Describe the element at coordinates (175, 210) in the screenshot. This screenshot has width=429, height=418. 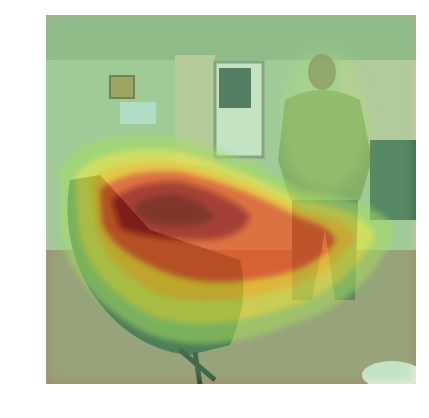
I see `heat-core` at that location.